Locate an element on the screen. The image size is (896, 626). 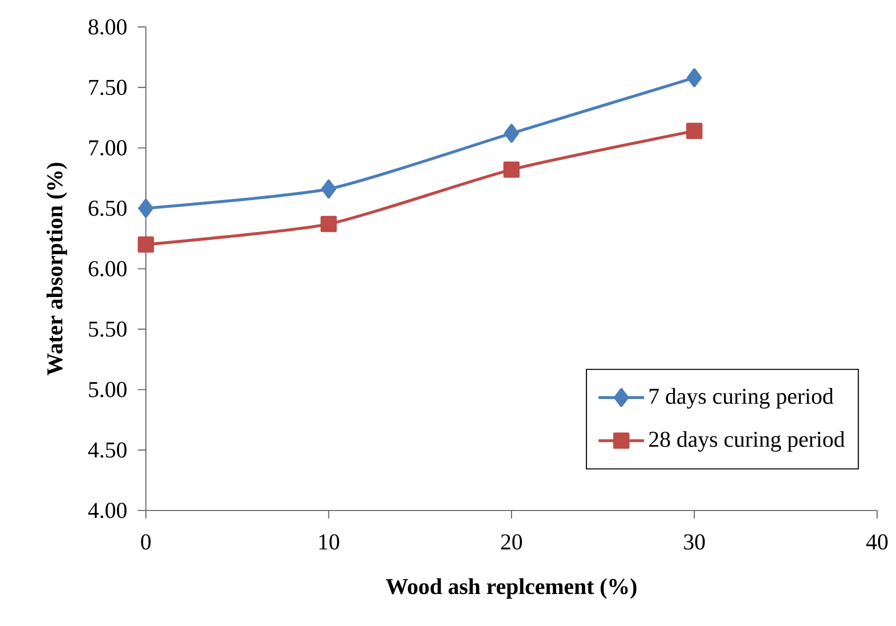
y-axis-title: Water absorption (%) is located at coordinates (57, 269).